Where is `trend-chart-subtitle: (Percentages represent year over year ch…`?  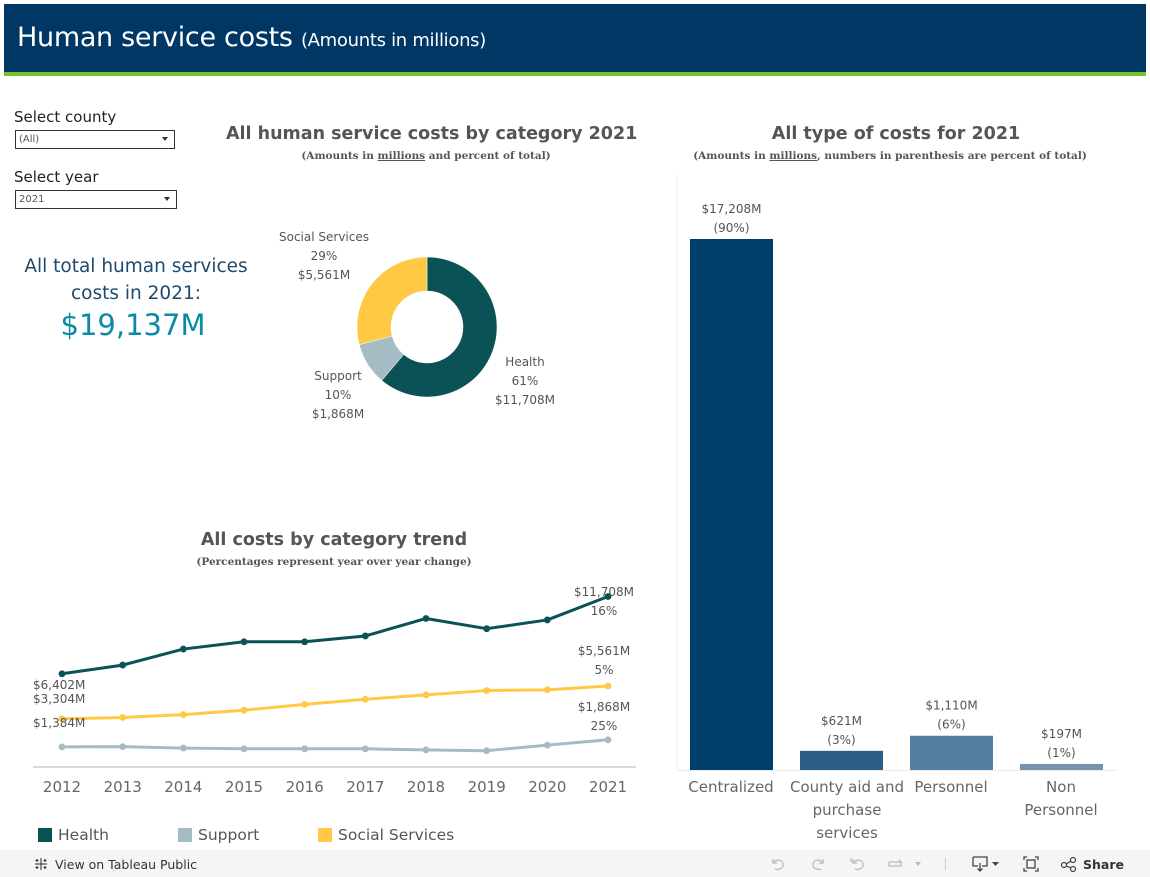 trend-chart-subtitle: (Percentages represent year over year ch… is located at coordinates (334, 562).